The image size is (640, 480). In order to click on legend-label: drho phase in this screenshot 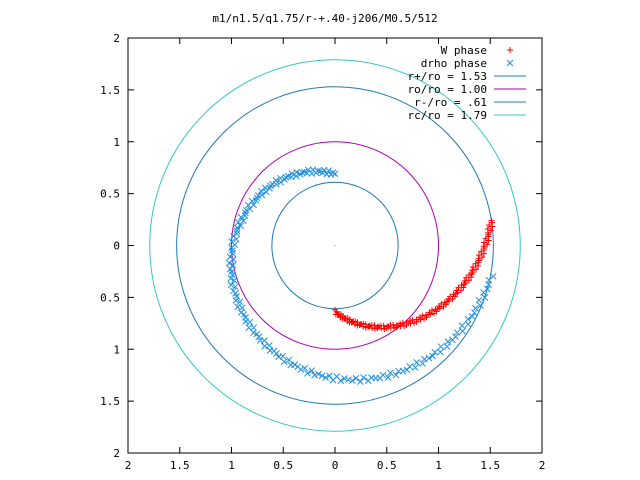, I will do `click(454, 63)`.